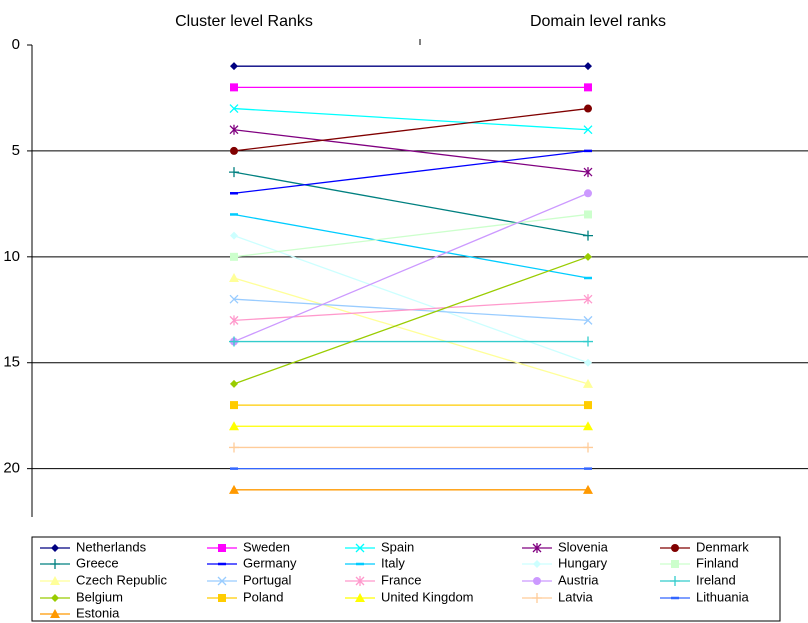  What do you see at coordinates (717, 562) in the screenshot?
I see `legend-label: Finland` at bounding box center [717, 562].